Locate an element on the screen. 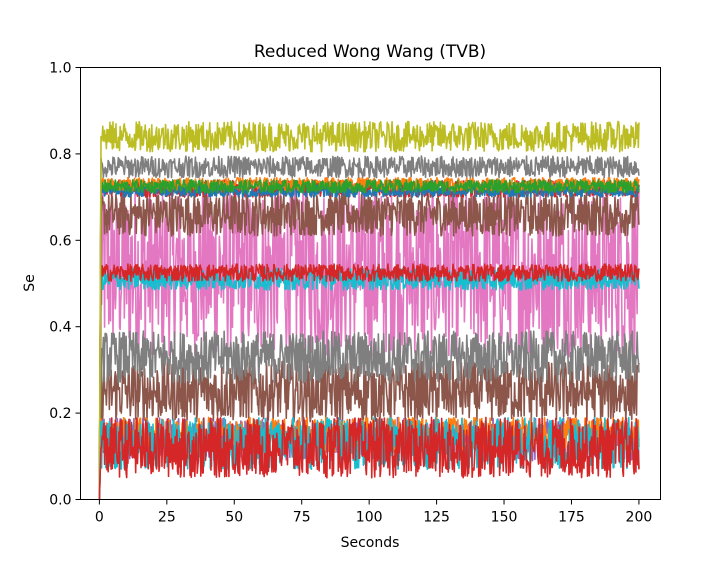  y-tick-label: 0.6 is located at coordinates (60, 241).